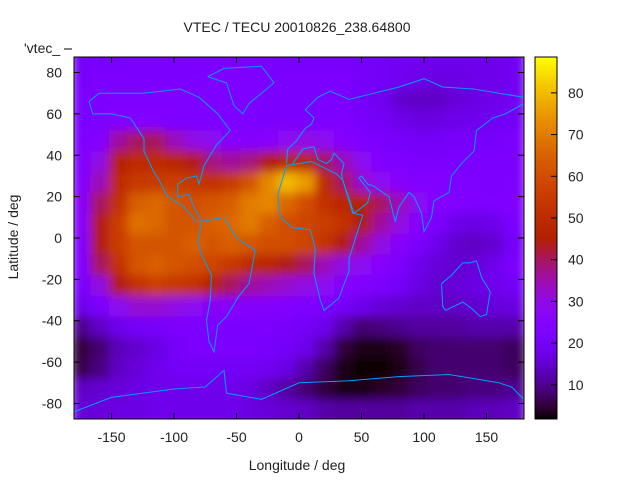 Image resolution: width=640 pixels, height=485 pixels. What do you see at coordinates (362, 437) in the screenshot?
I see `x-tick-label: 50` at bounding box center [362, 437].